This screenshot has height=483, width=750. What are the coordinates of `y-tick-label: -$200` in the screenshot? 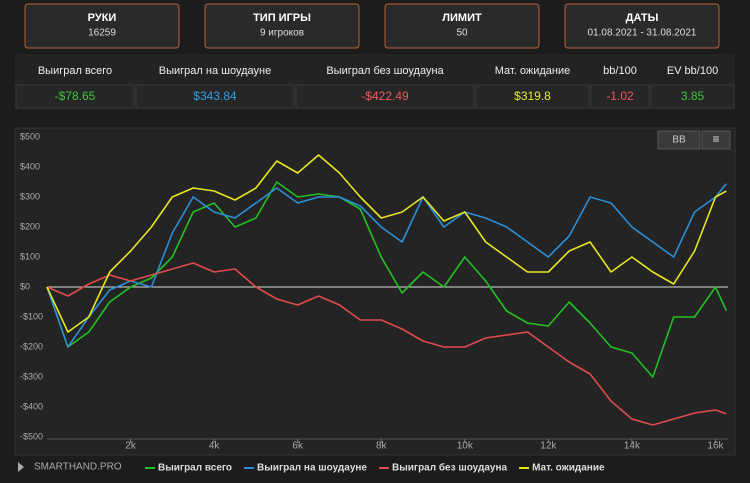 It's located at (31, 346).